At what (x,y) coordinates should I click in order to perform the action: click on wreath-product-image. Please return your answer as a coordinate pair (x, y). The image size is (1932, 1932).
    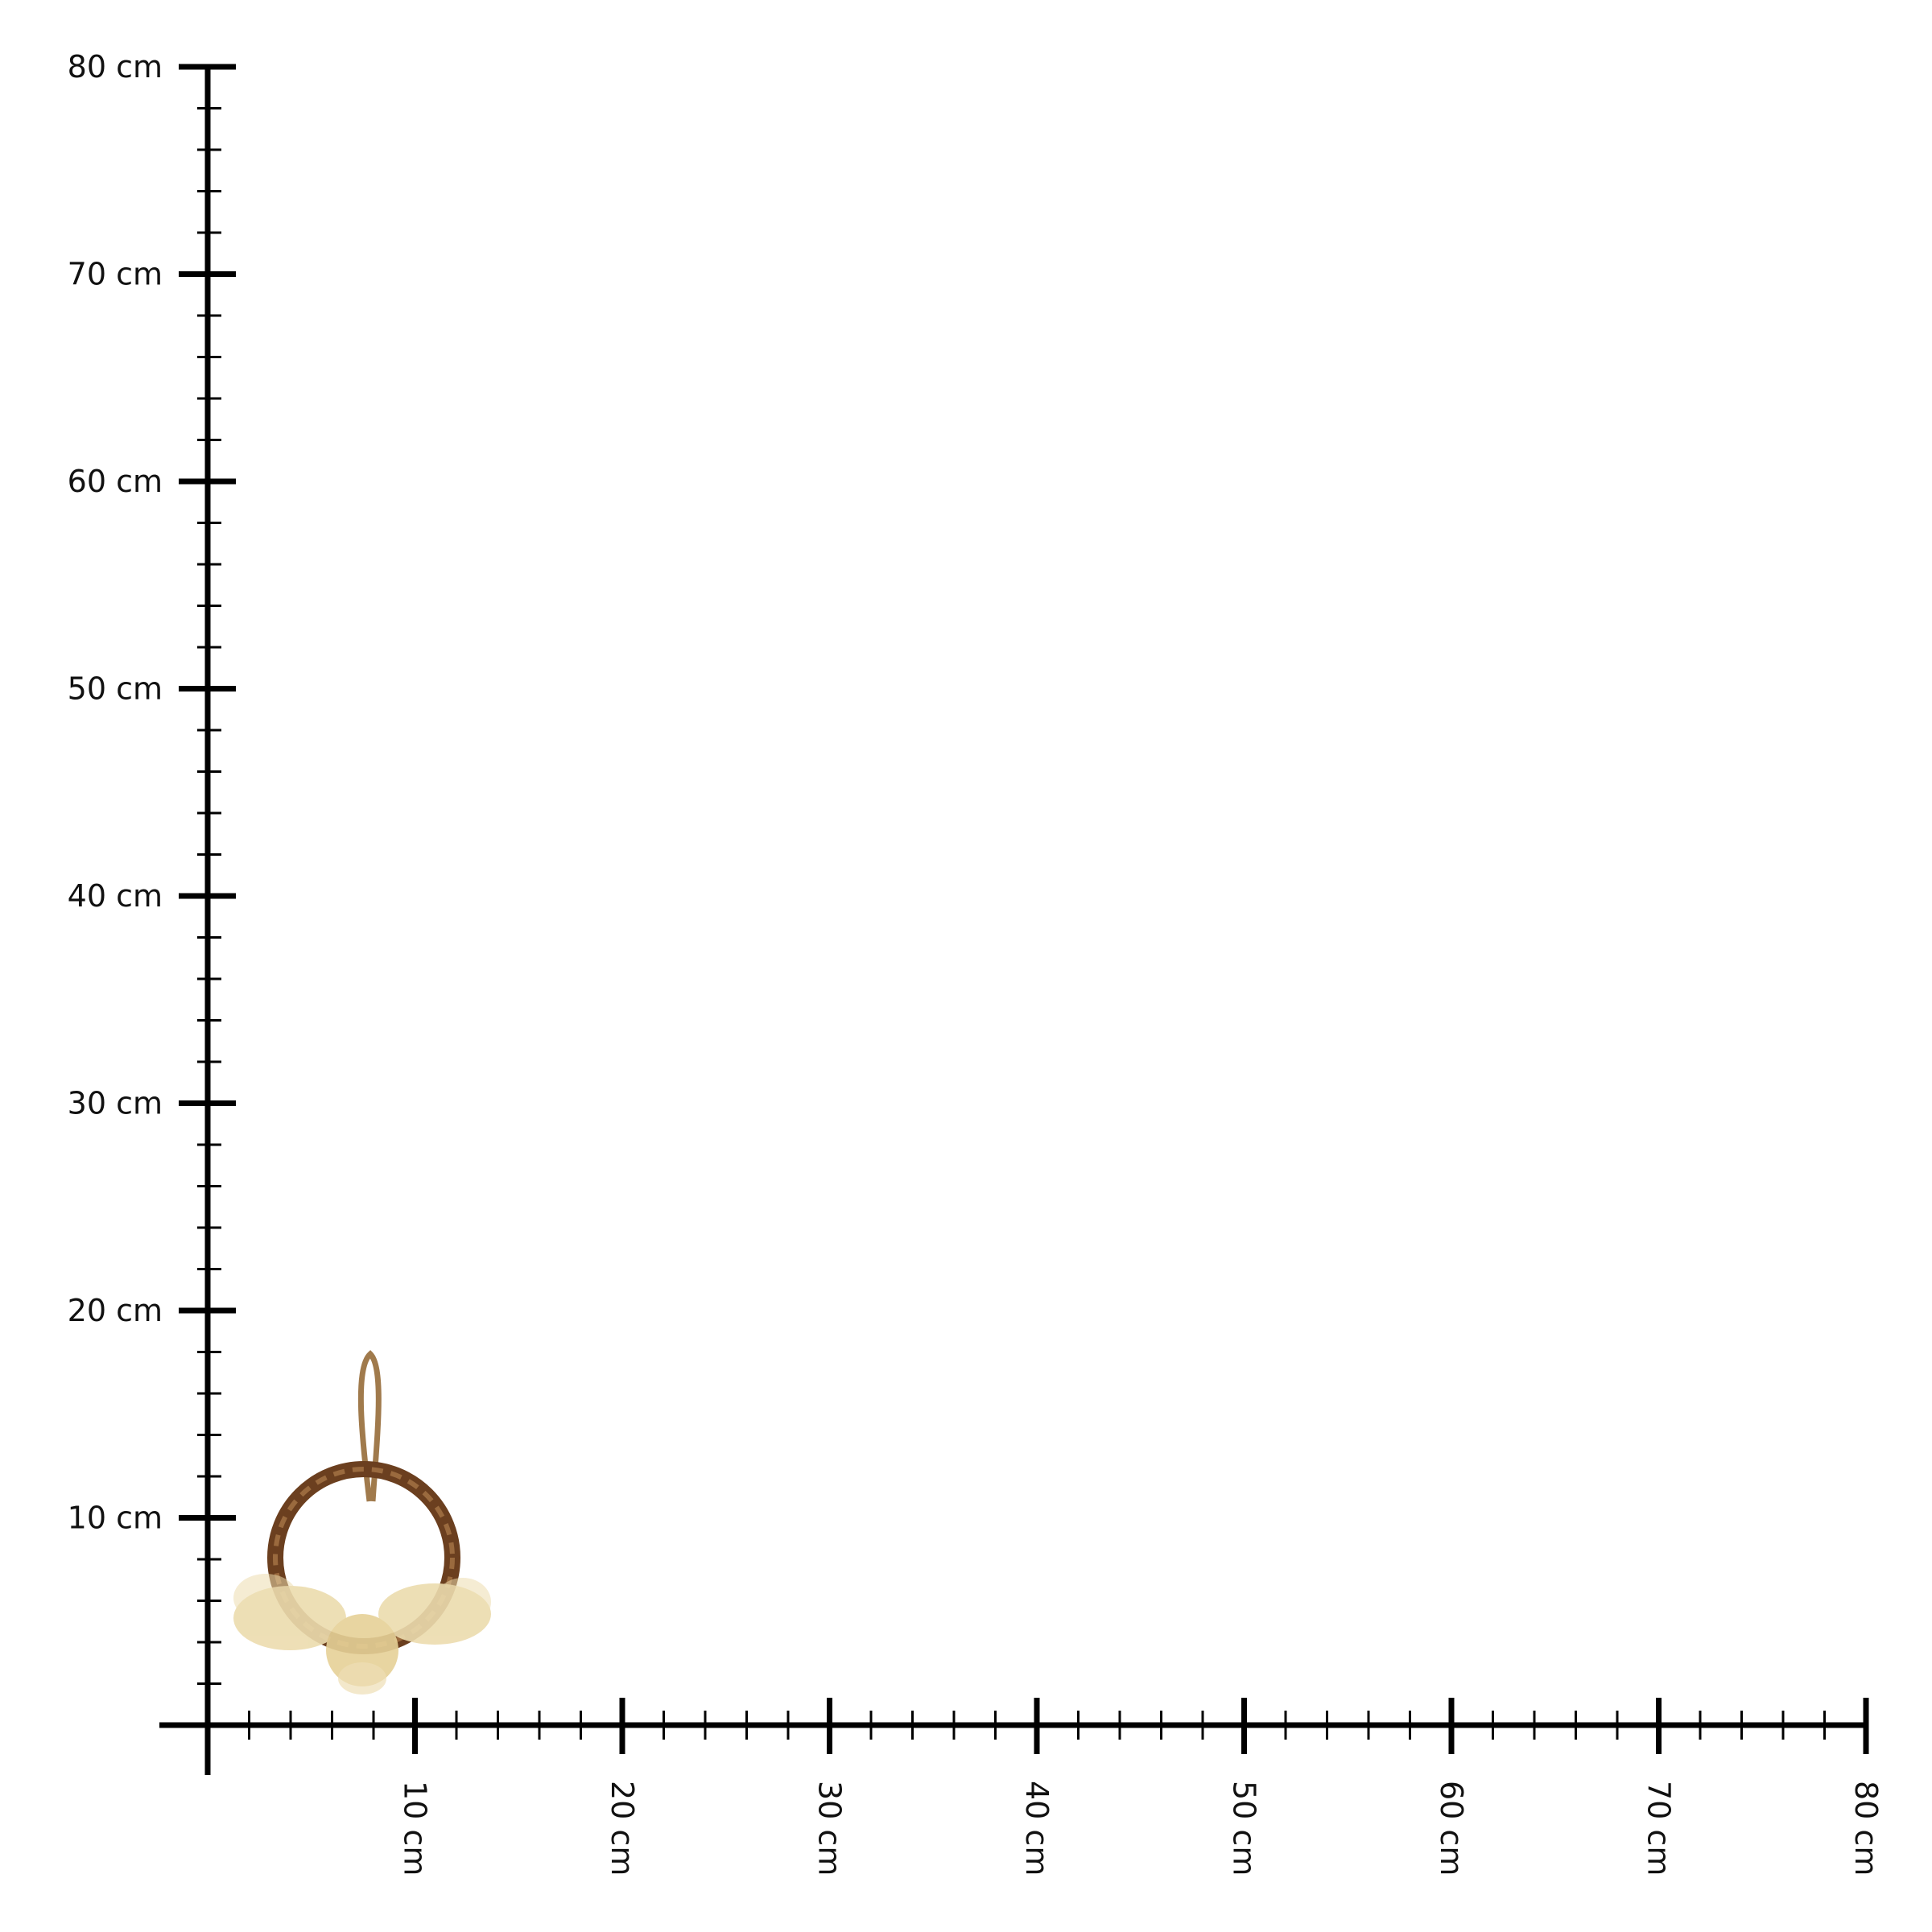
    Looking at the image, I should click on (362, 1522).